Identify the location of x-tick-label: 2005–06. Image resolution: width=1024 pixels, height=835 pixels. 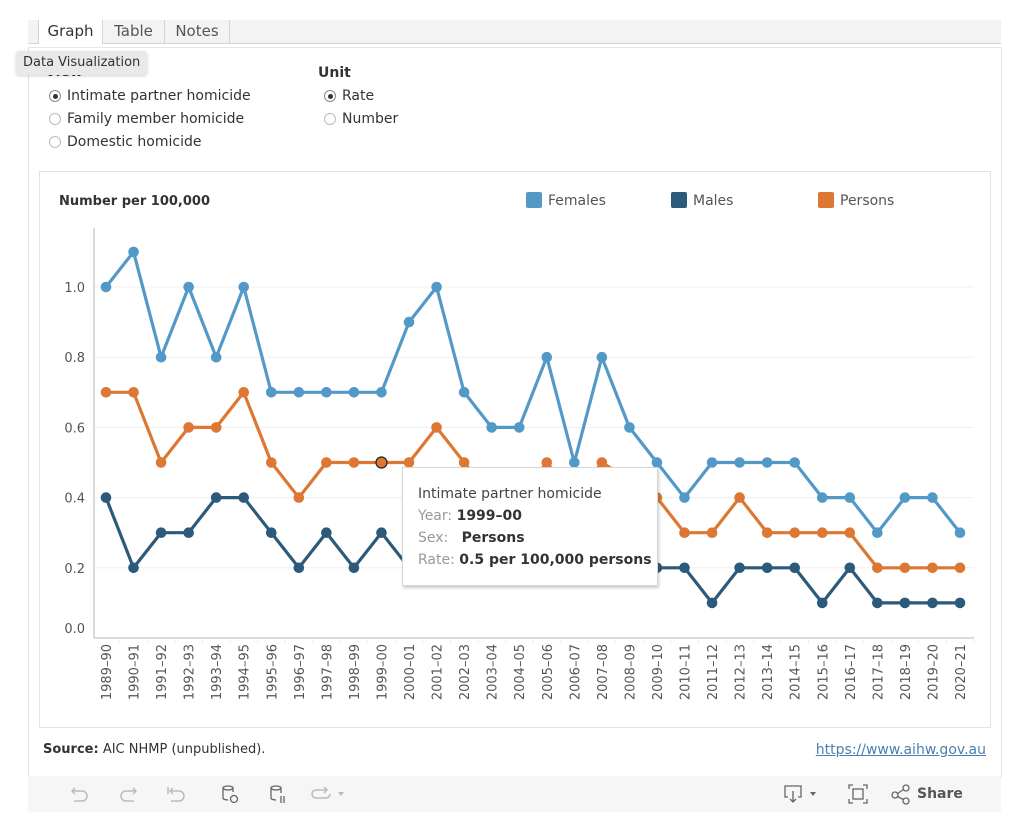
(548, 672).